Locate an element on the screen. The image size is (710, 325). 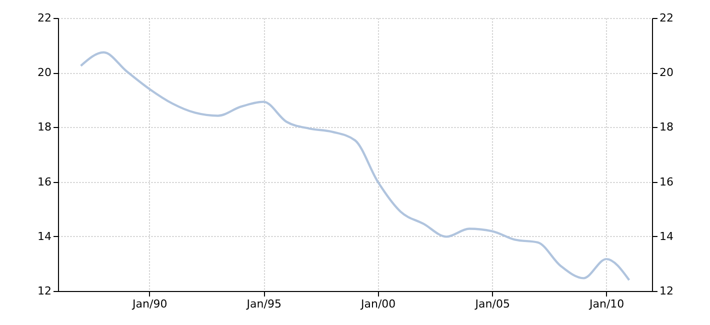
y-tick-label: 22 is located at coordinates (45, 18).